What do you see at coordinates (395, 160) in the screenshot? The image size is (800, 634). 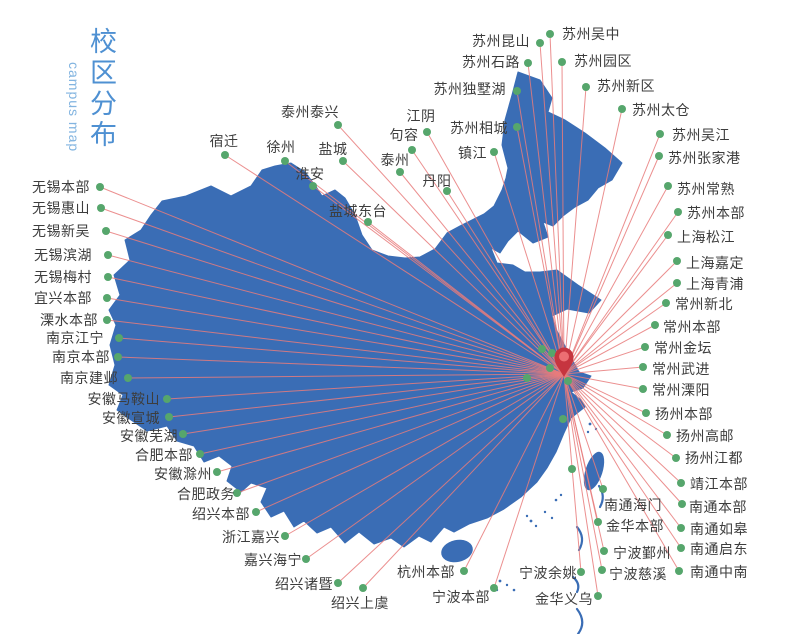 I see `campus-label: 泰州` at bounding box center [395, 160].